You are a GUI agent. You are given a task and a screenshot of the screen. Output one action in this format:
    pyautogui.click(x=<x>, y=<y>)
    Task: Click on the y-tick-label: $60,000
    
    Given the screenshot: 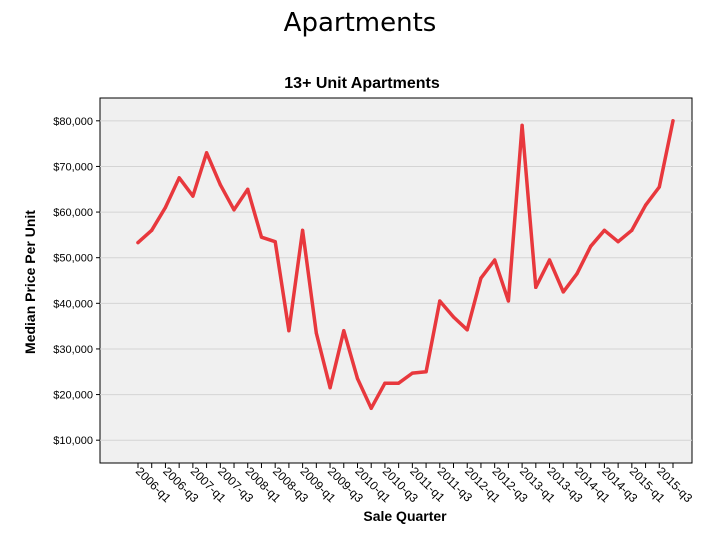 What is the action you would take?
    pyautogui.click(x=73, y=213)
    